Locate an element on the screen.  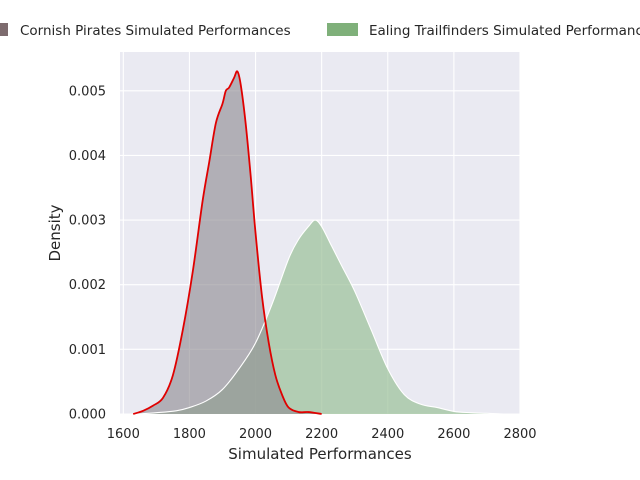
x-tick-label: 2800 is located at coordinates (519, 434).